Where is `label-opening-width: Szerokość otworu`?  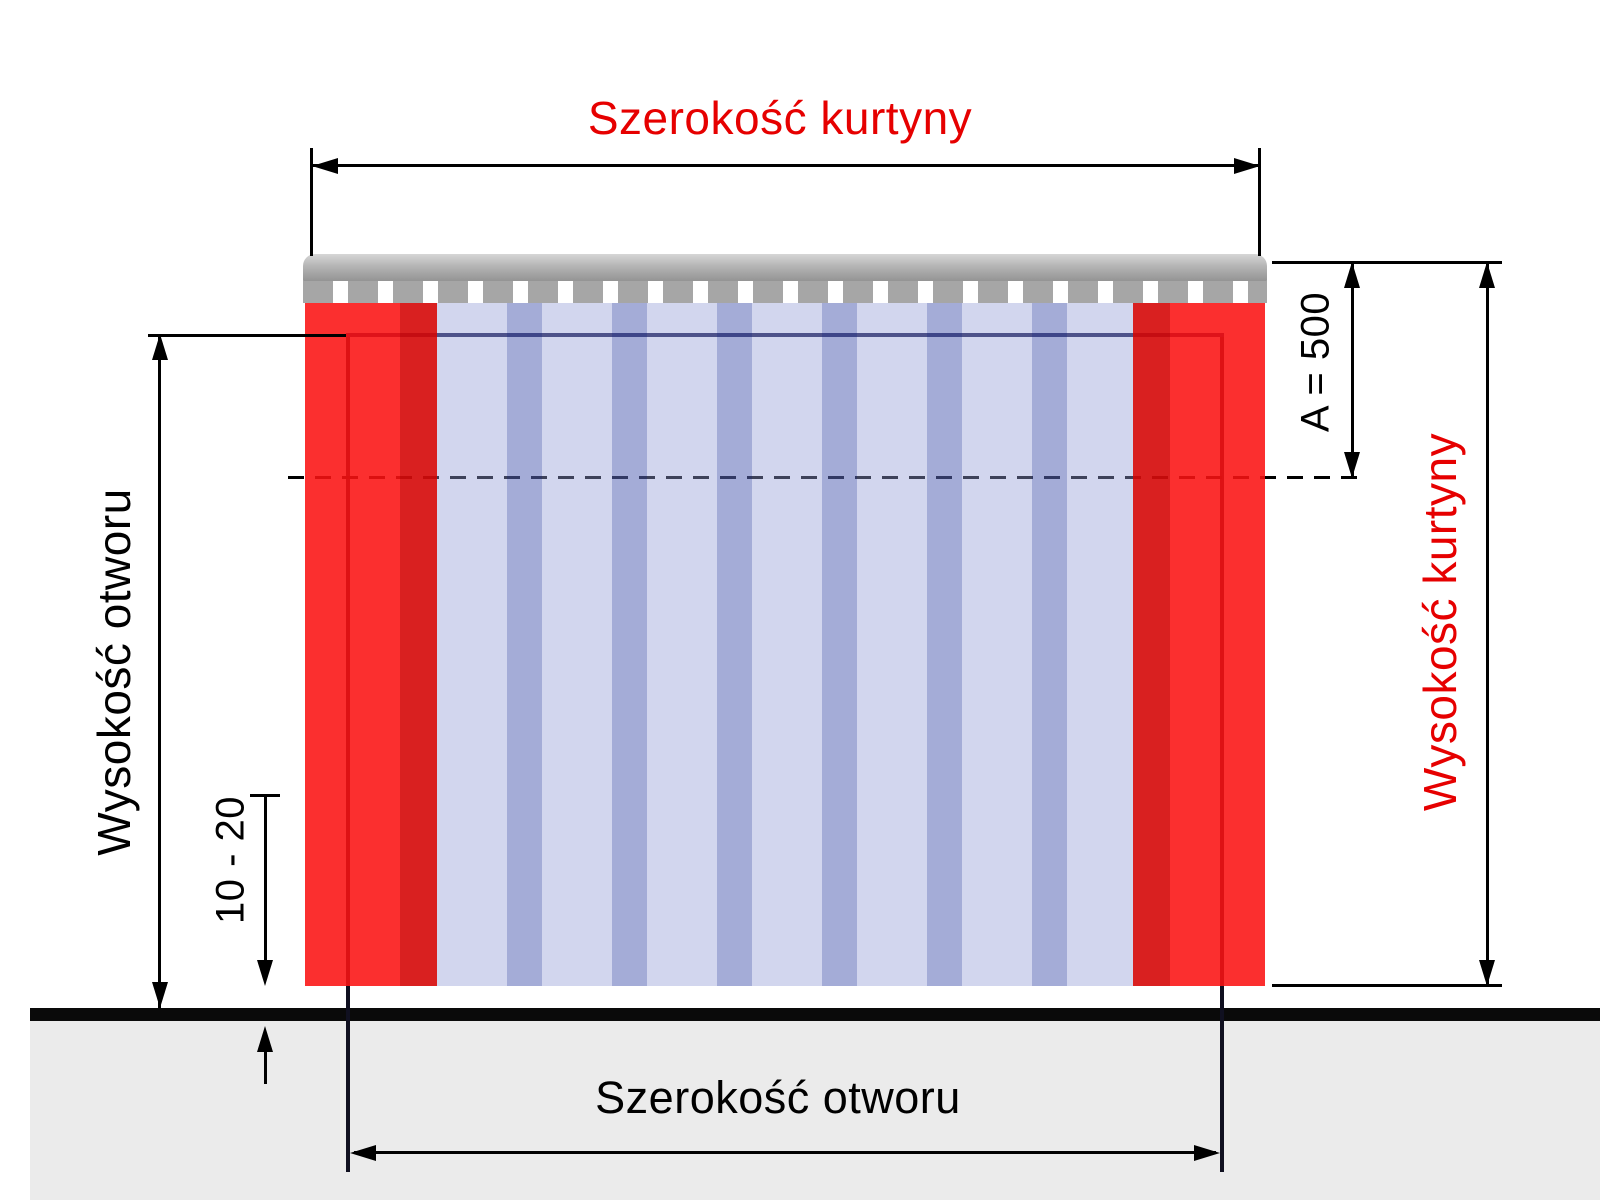 label-opening-width: Szerokość otworu is located at coordinates (778, 1097).